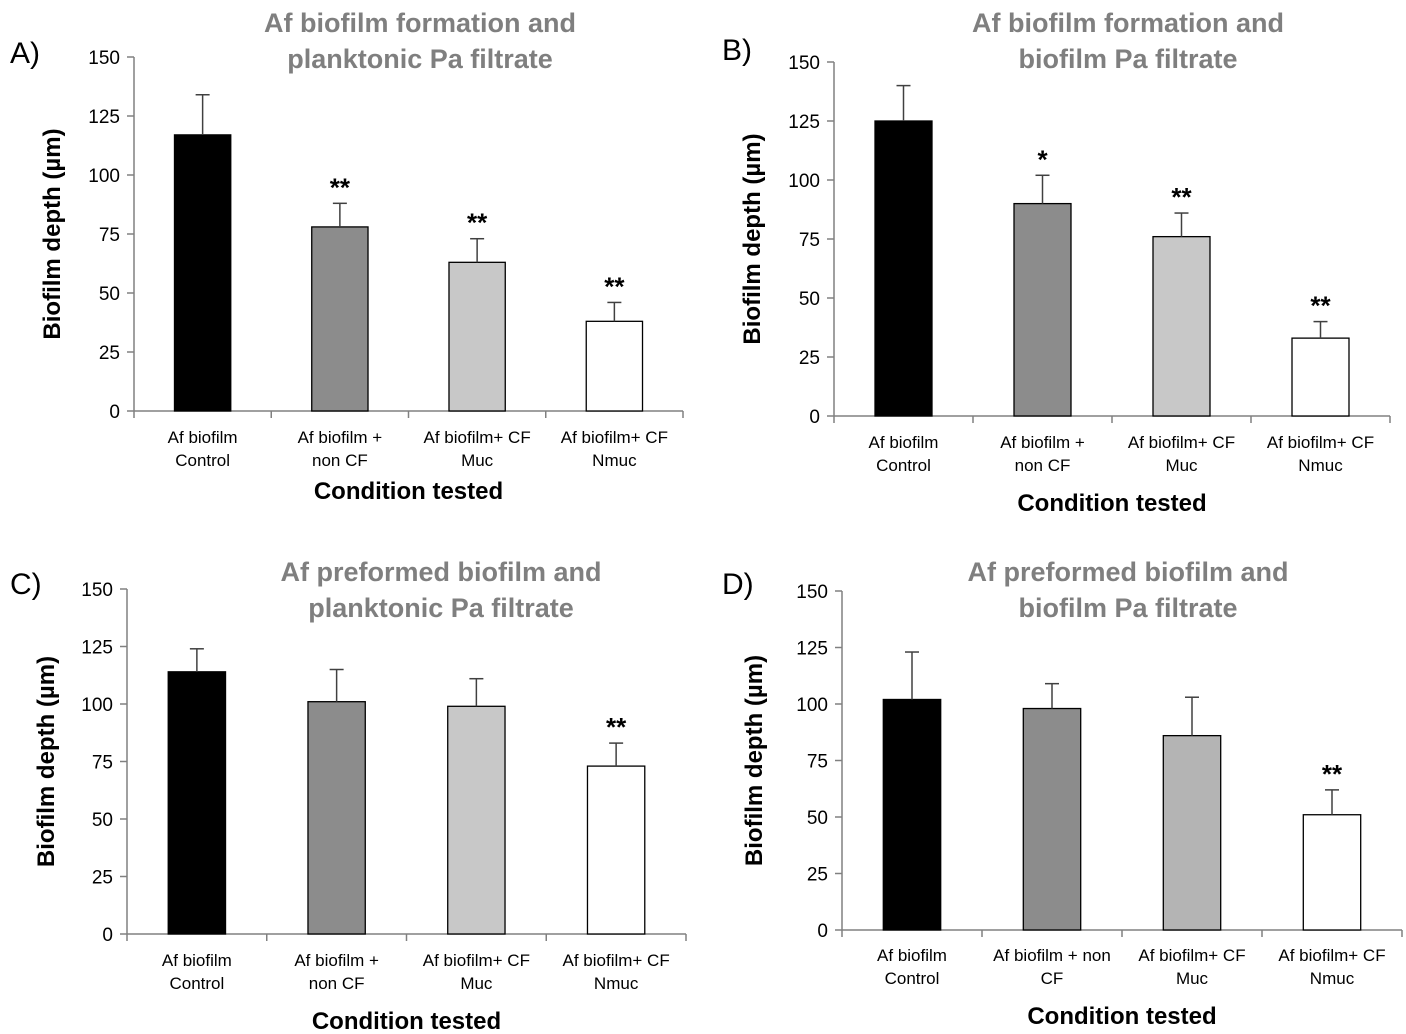  What do you see at coordinates (25, 53) in the screenshot?
I see `panel-letter: A)` at bounding box center [25, 53].